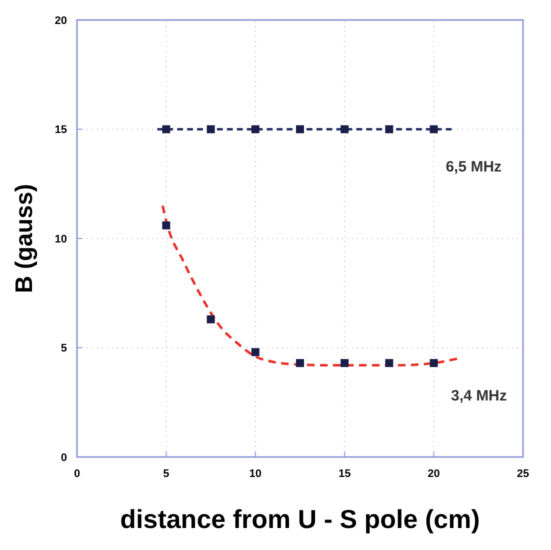 This screenshot has height=550, width=551. I want to click on series-label: 6,5 MHz, so click(474, 167).